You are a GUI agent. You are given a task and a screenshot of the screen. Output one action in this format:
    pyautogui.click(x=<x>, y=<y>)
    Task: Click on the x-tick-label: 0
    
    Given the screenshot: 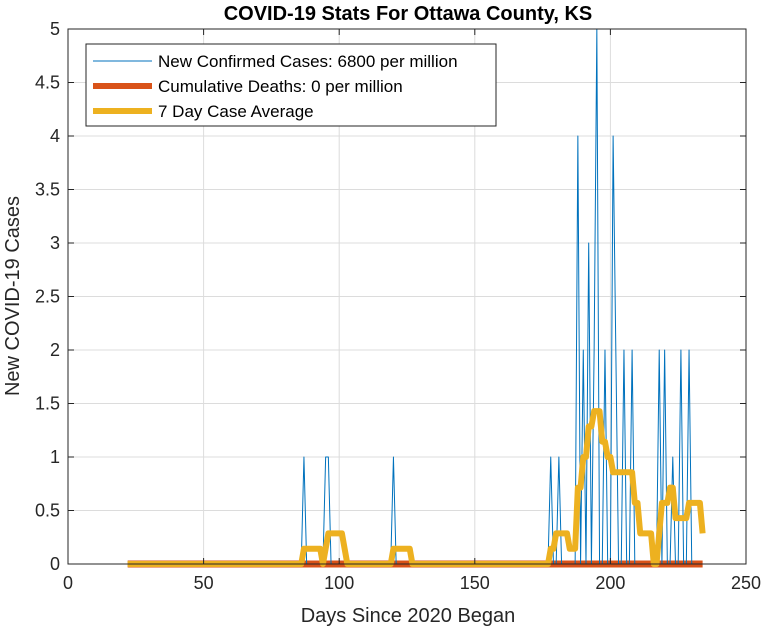 What is the action you would take?
    pyautogui.click(x=68, y=583)
    